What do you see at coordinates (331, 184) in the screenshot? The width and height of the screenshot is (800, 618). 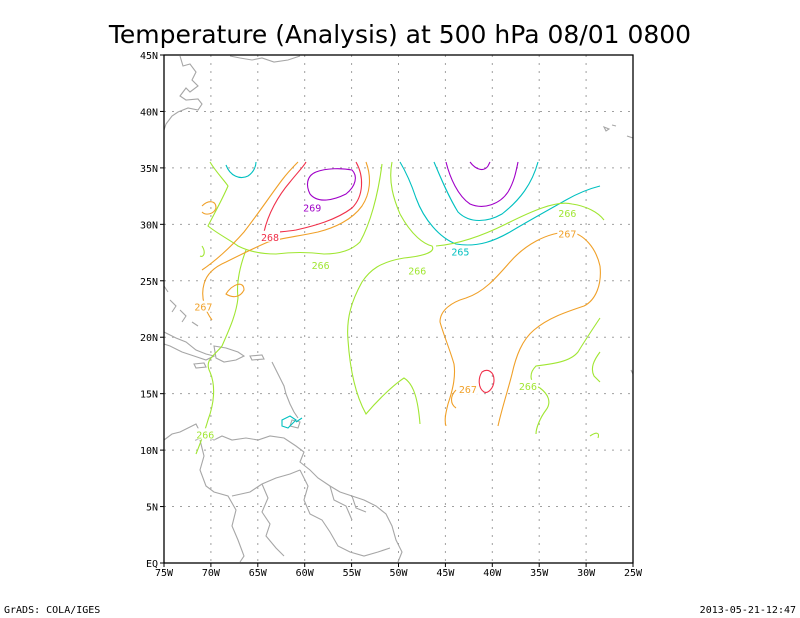 I see `contour-269-west` at bounding box center [331, 184].